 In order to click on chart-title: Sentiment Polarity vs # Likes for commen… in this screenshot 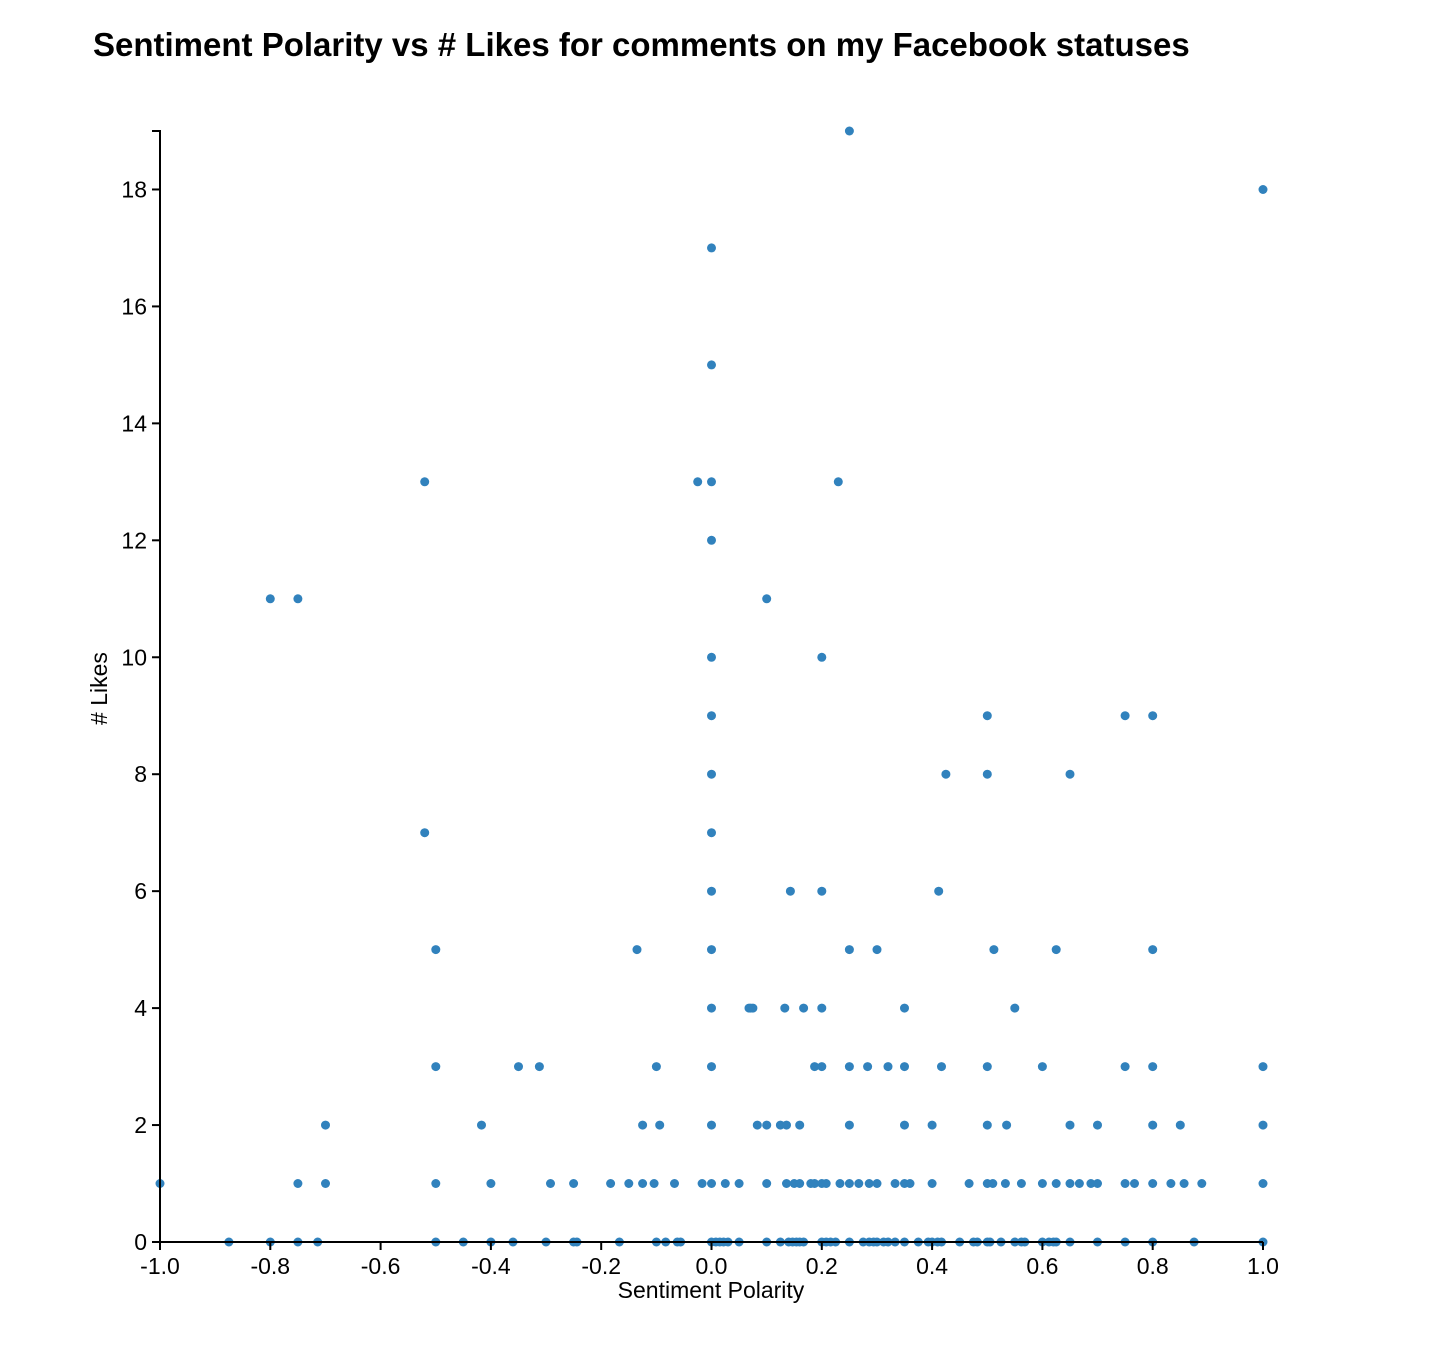, I will do `click(641, 44)`.